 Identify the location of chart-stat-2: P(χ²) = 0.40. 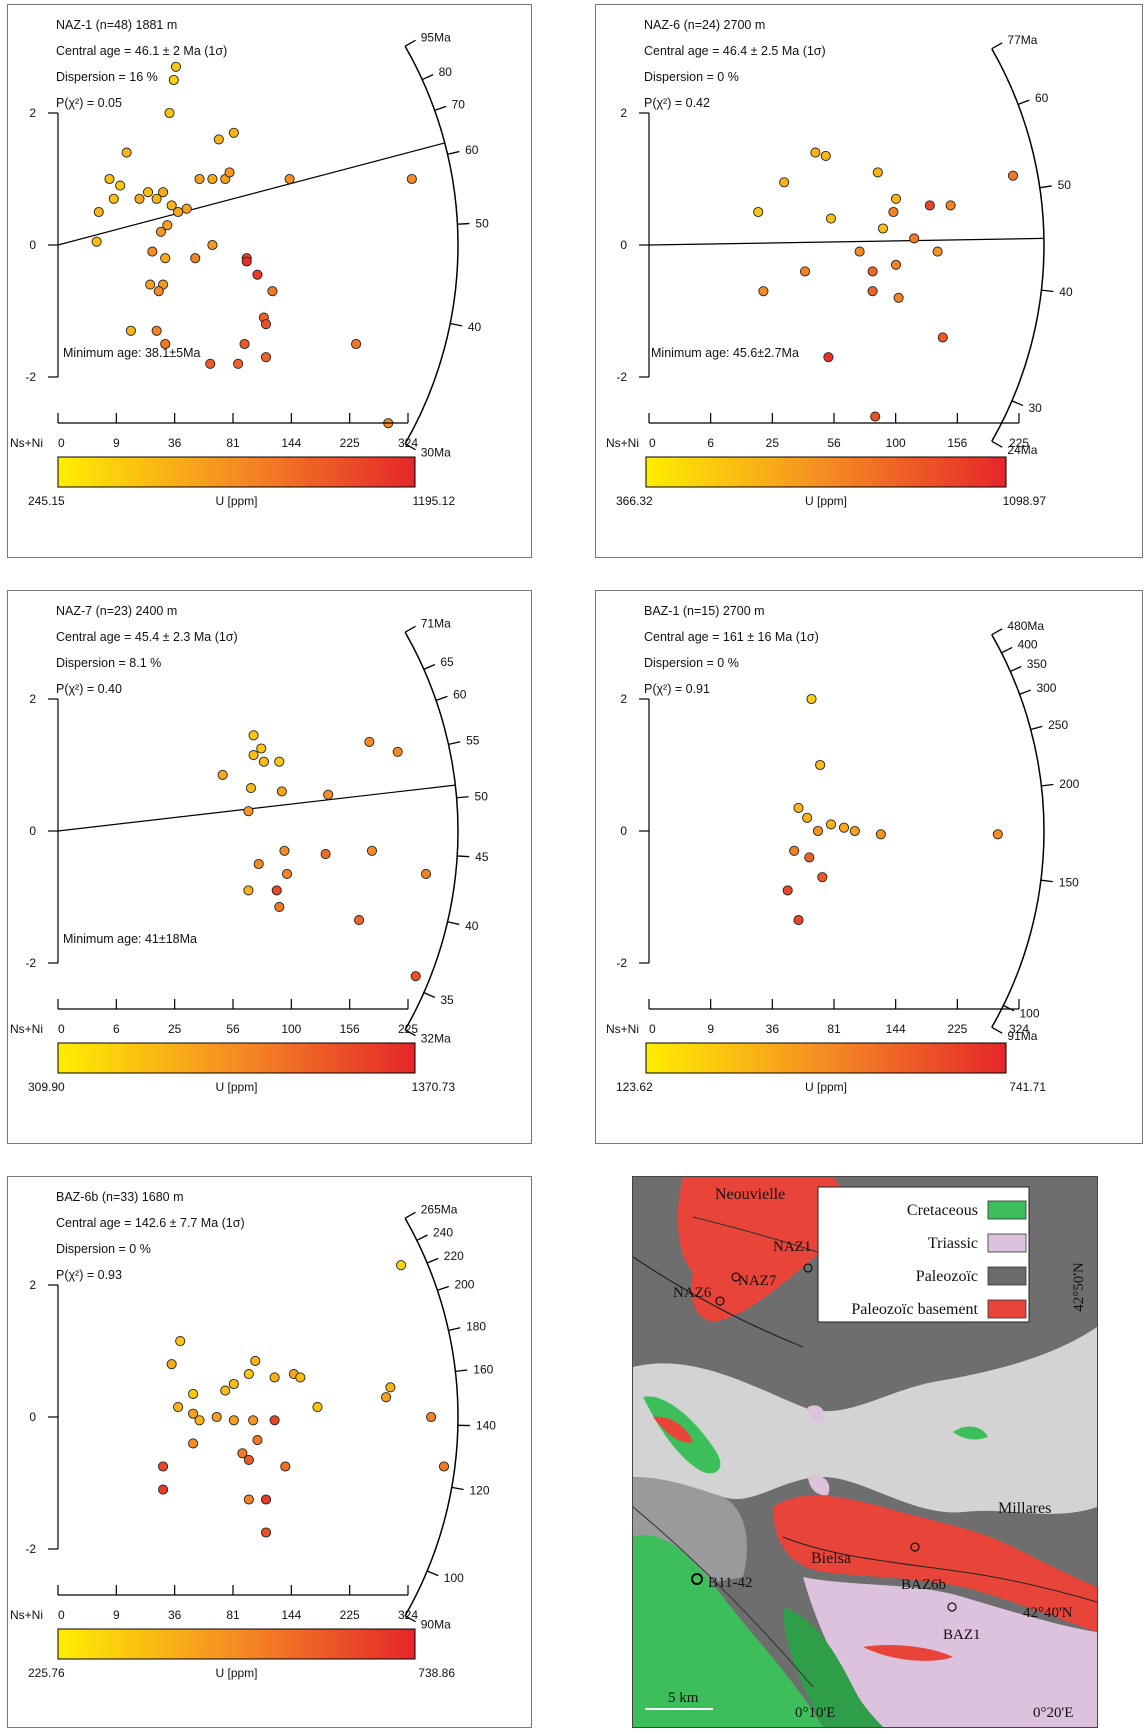
(89, 689).